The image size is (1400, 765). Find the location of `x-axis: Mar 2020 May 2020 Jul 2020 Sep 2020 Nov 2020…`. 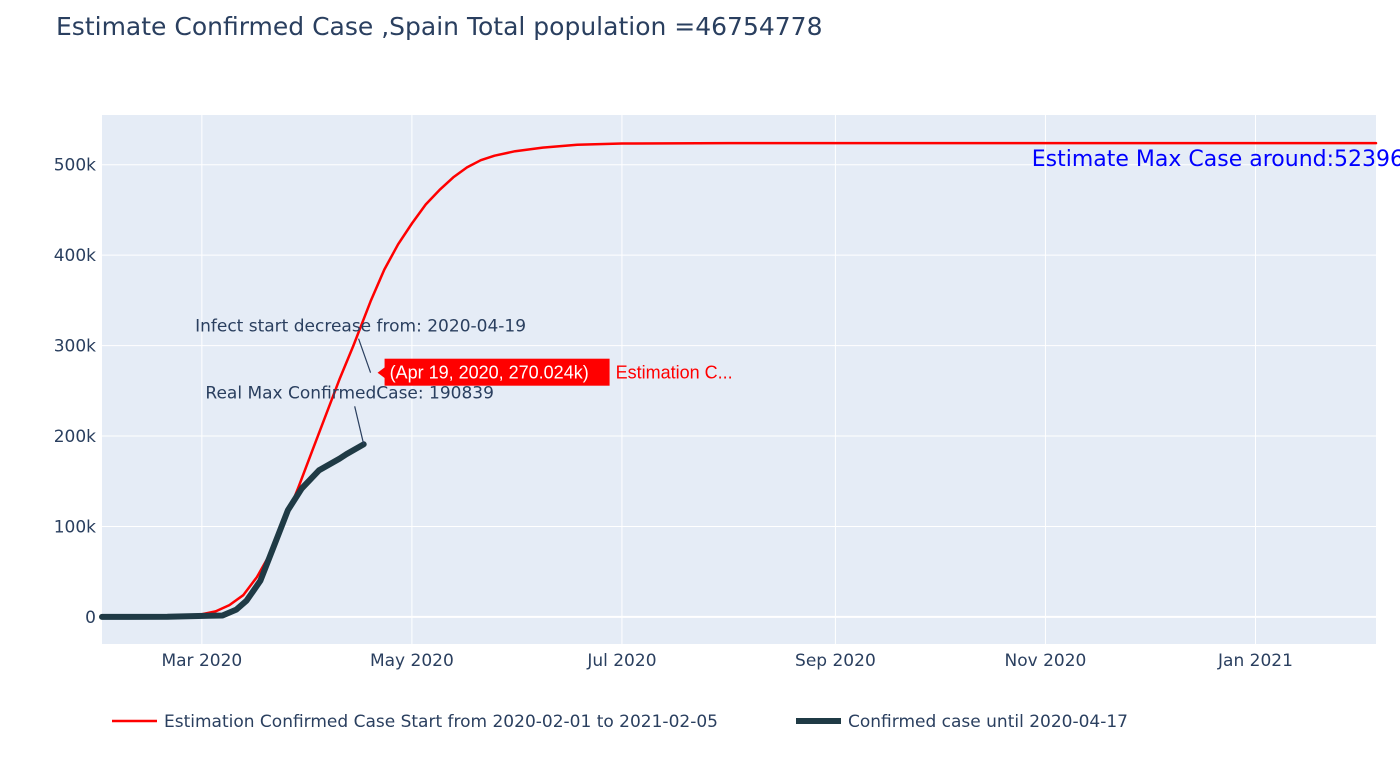

x-axis: Mar 2020 May 2020 Jul 2020 Sep 2020 Nov 2020… is located at coordinates (726, 661).